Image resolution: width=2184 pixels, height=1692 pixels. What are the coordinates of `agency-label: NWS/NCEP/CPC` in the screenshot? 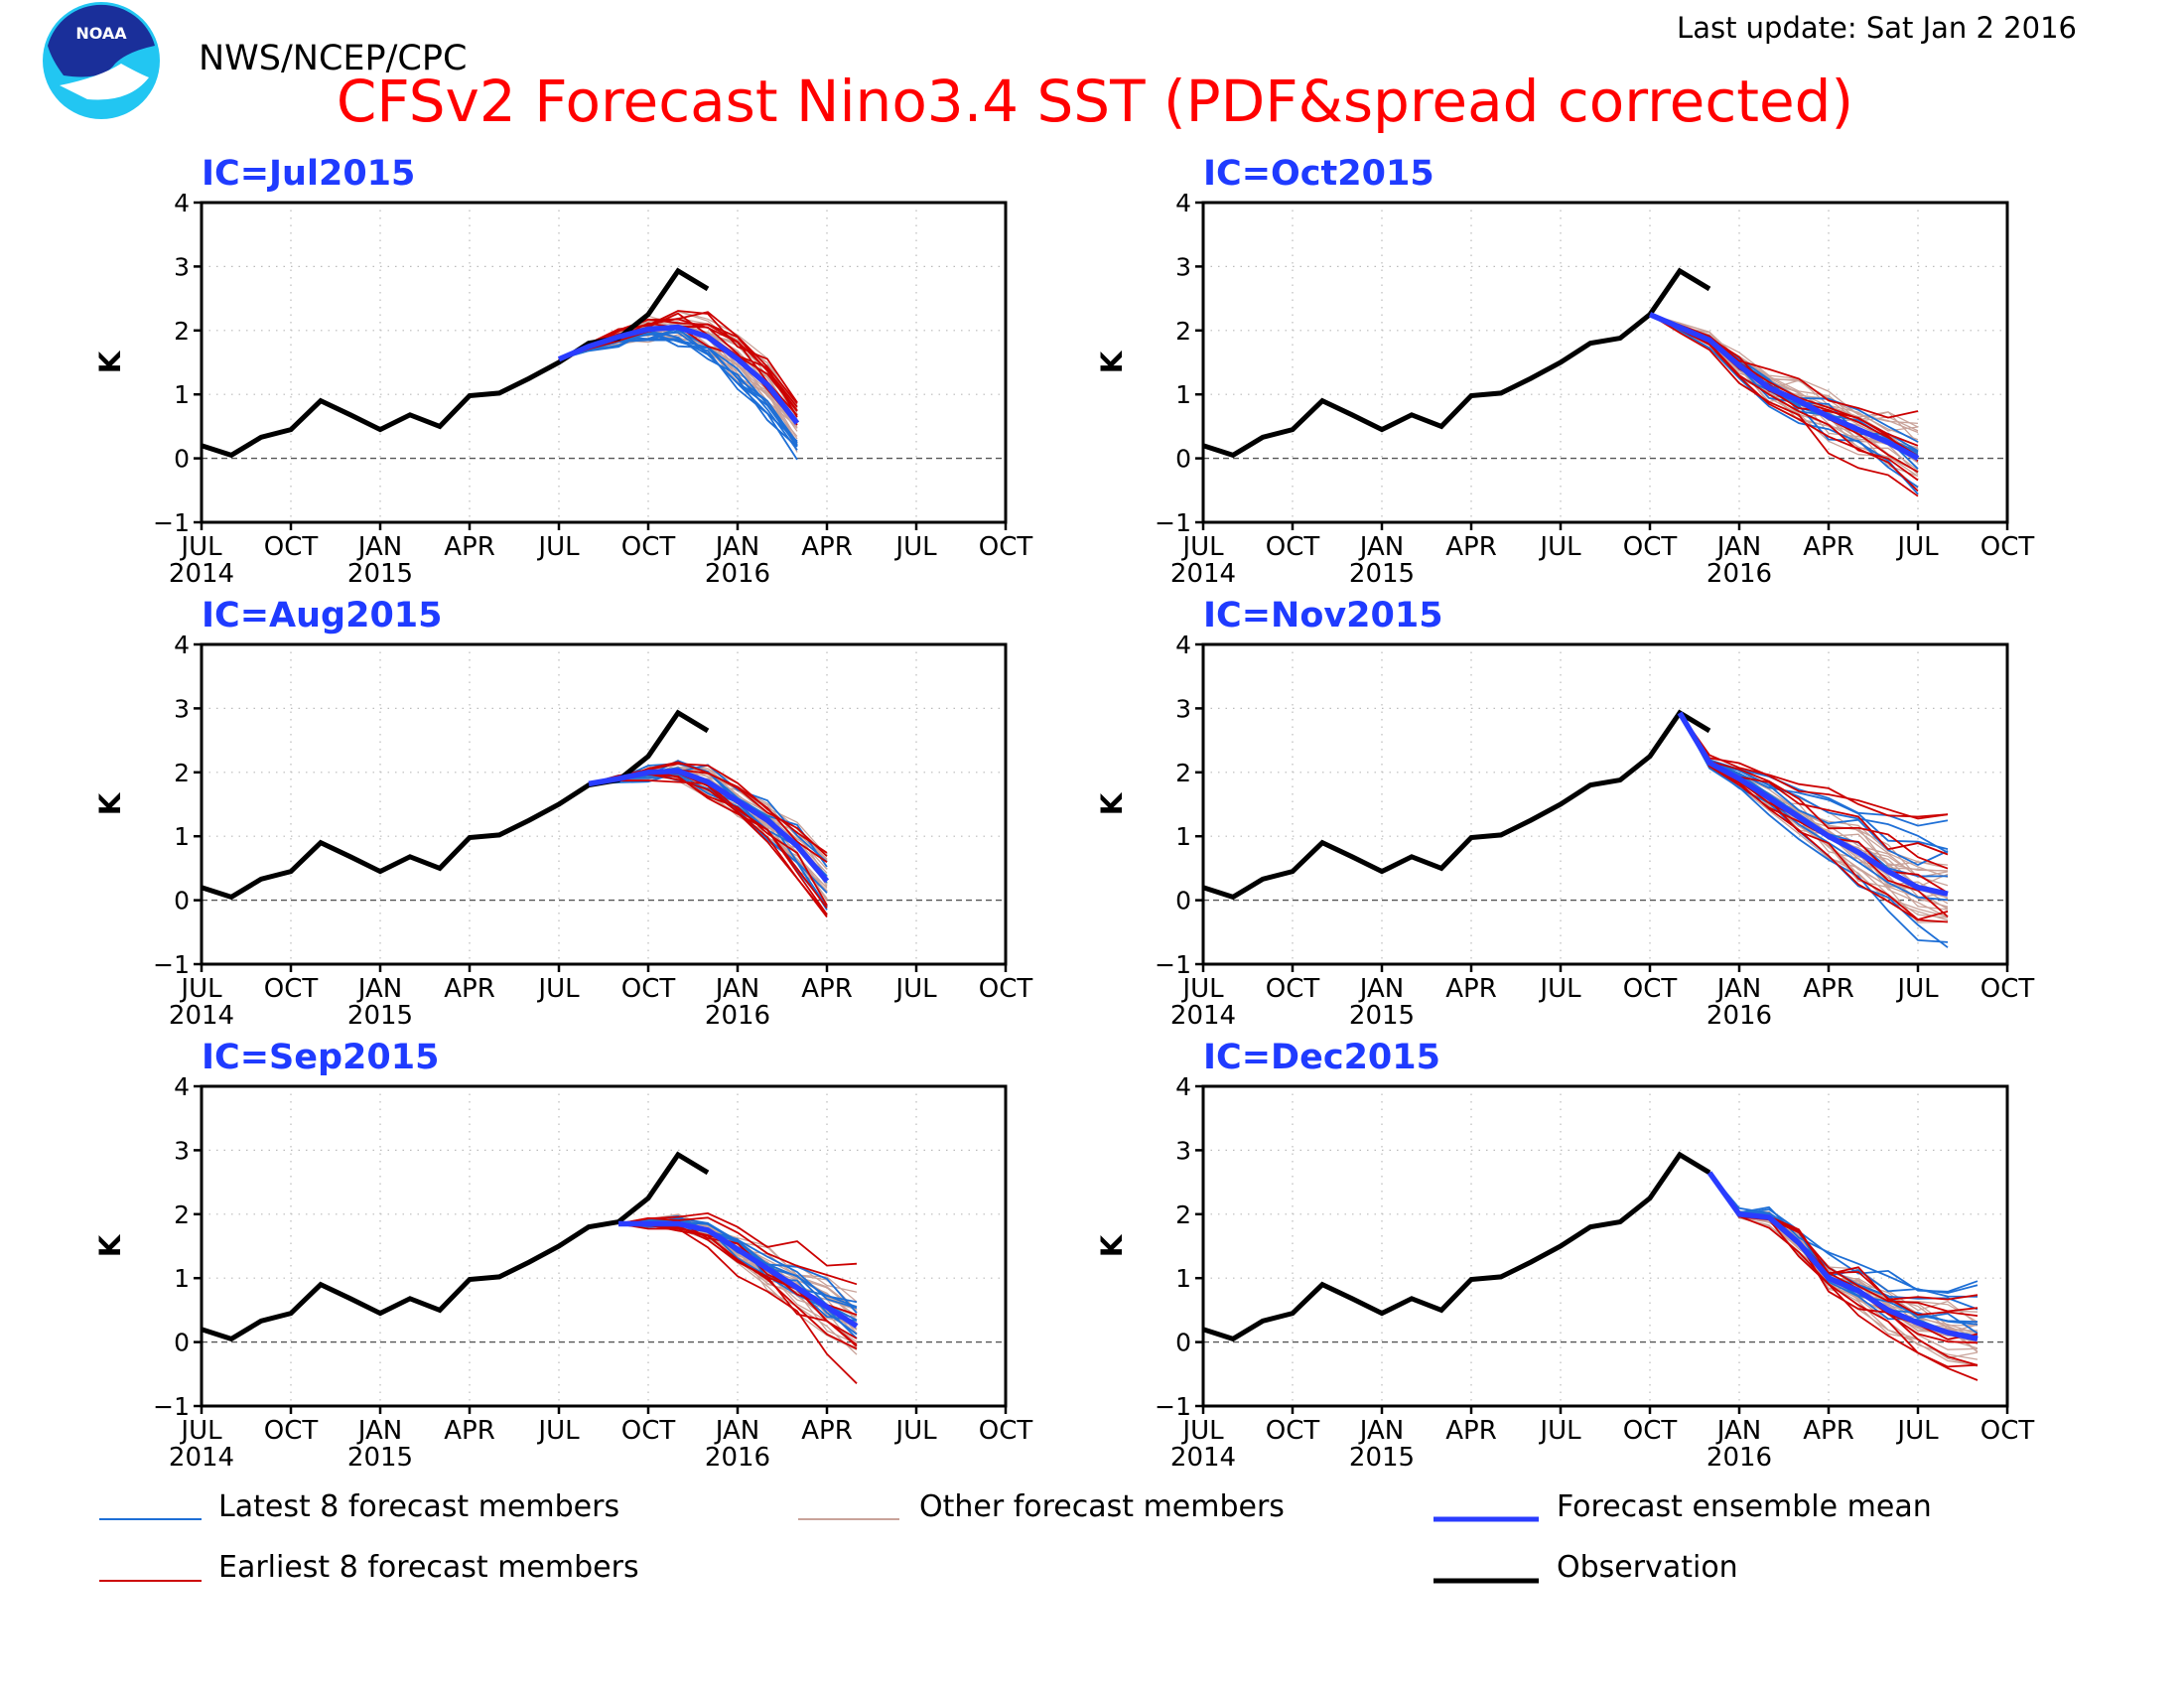 It's located at (333, 58).